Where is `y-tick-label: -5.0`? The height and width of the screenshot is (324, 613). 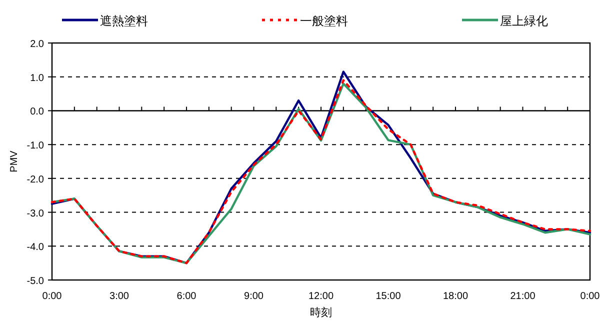
y-tick-label: -5.0 is located at coordinates (35, 281).